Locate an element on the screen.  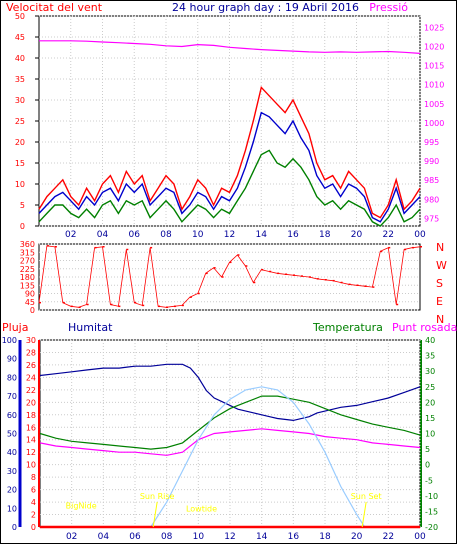
left-tick-label: 0 is located at coordinates (22, 226).